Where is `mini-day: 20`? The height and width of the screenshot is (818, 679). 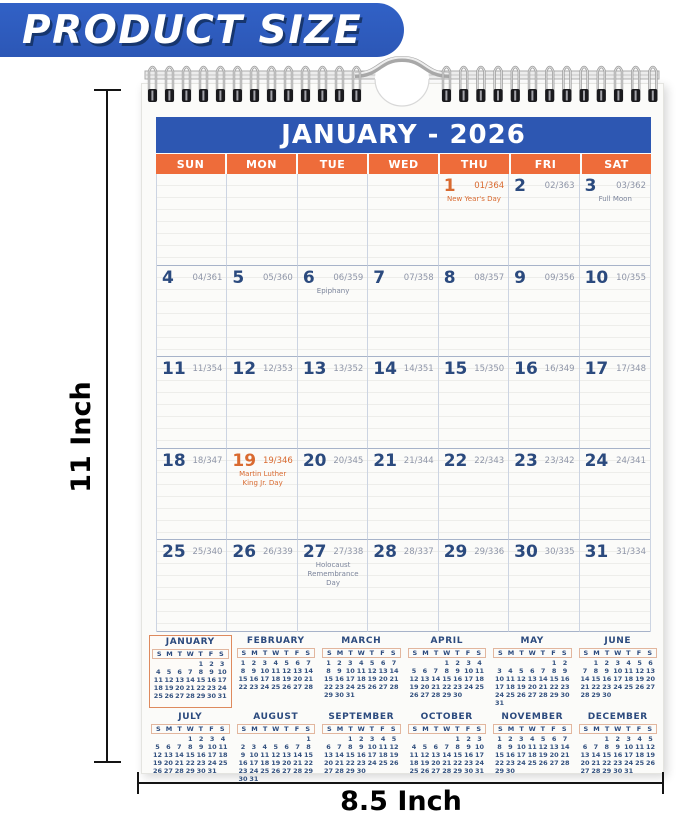
mini-day: 20 is located at coordinates (436, 763).